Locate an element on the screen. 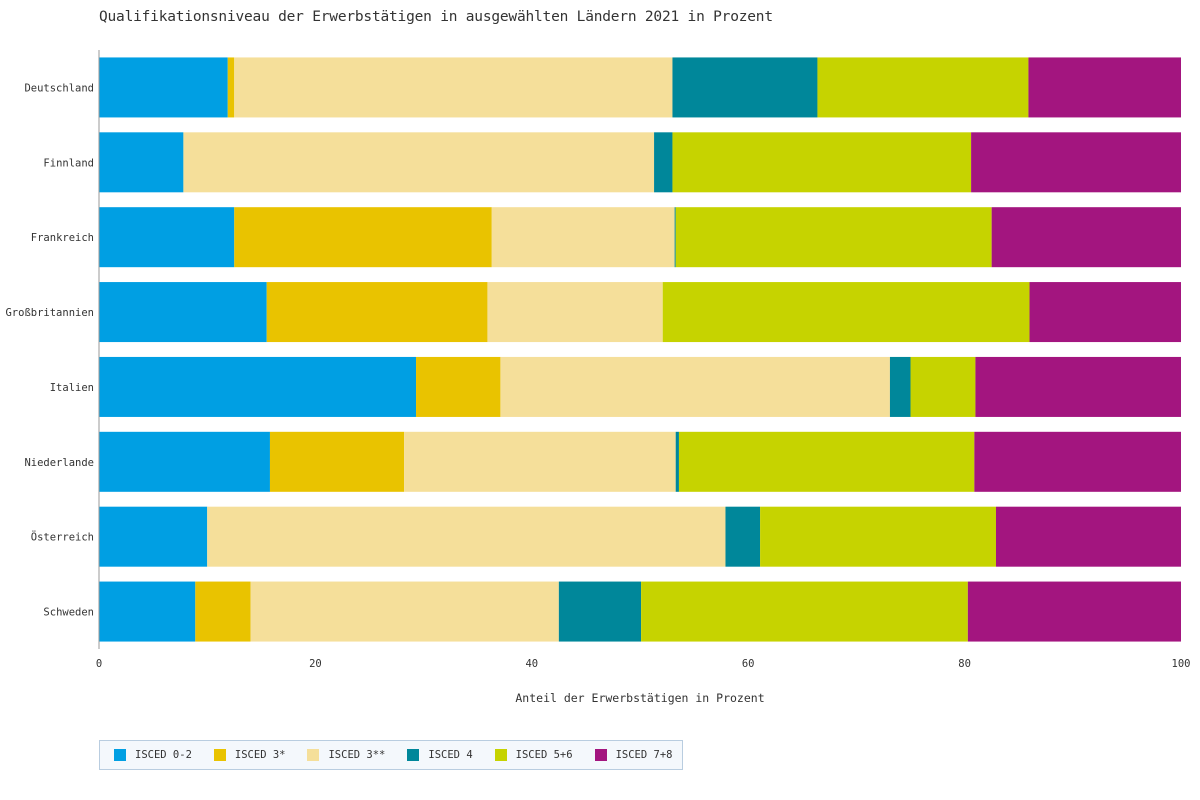 The image size is (1200, 800). legend-label: ISCED 3** is located at coordinates (357, 755).